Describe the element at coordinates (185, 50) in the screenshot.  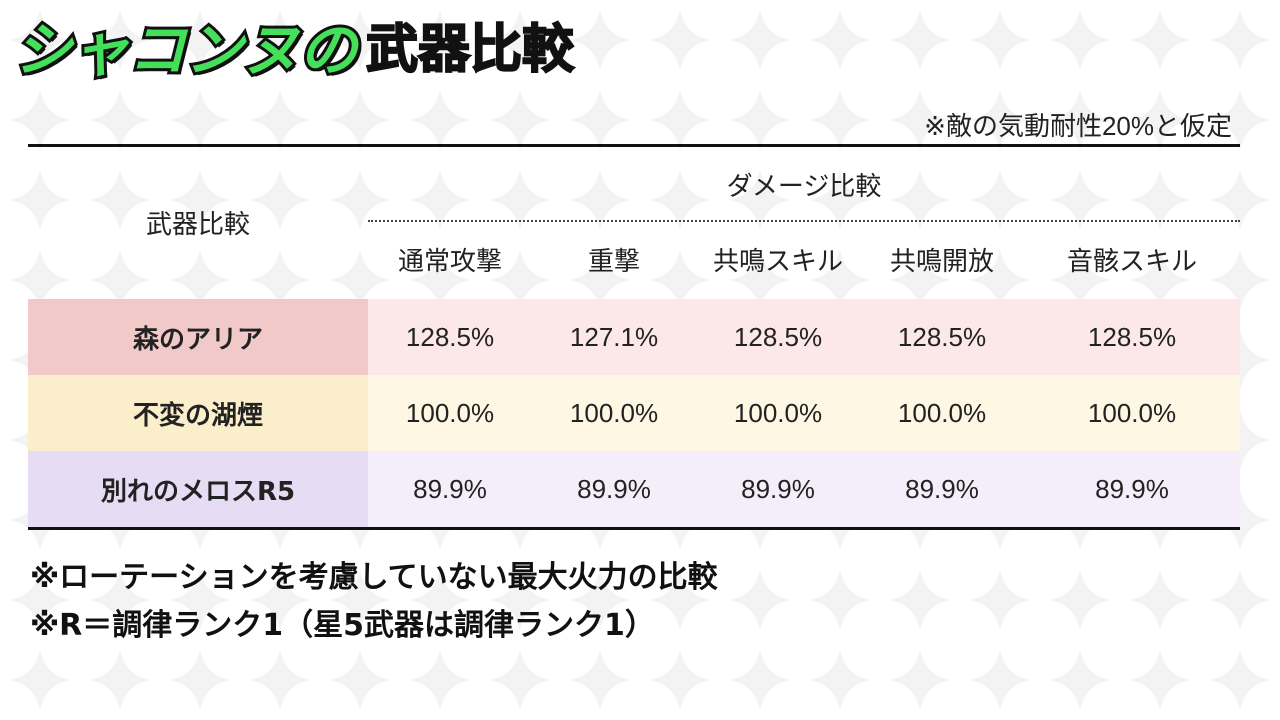
I see `title-character-name: シャコンヌの` at that location.